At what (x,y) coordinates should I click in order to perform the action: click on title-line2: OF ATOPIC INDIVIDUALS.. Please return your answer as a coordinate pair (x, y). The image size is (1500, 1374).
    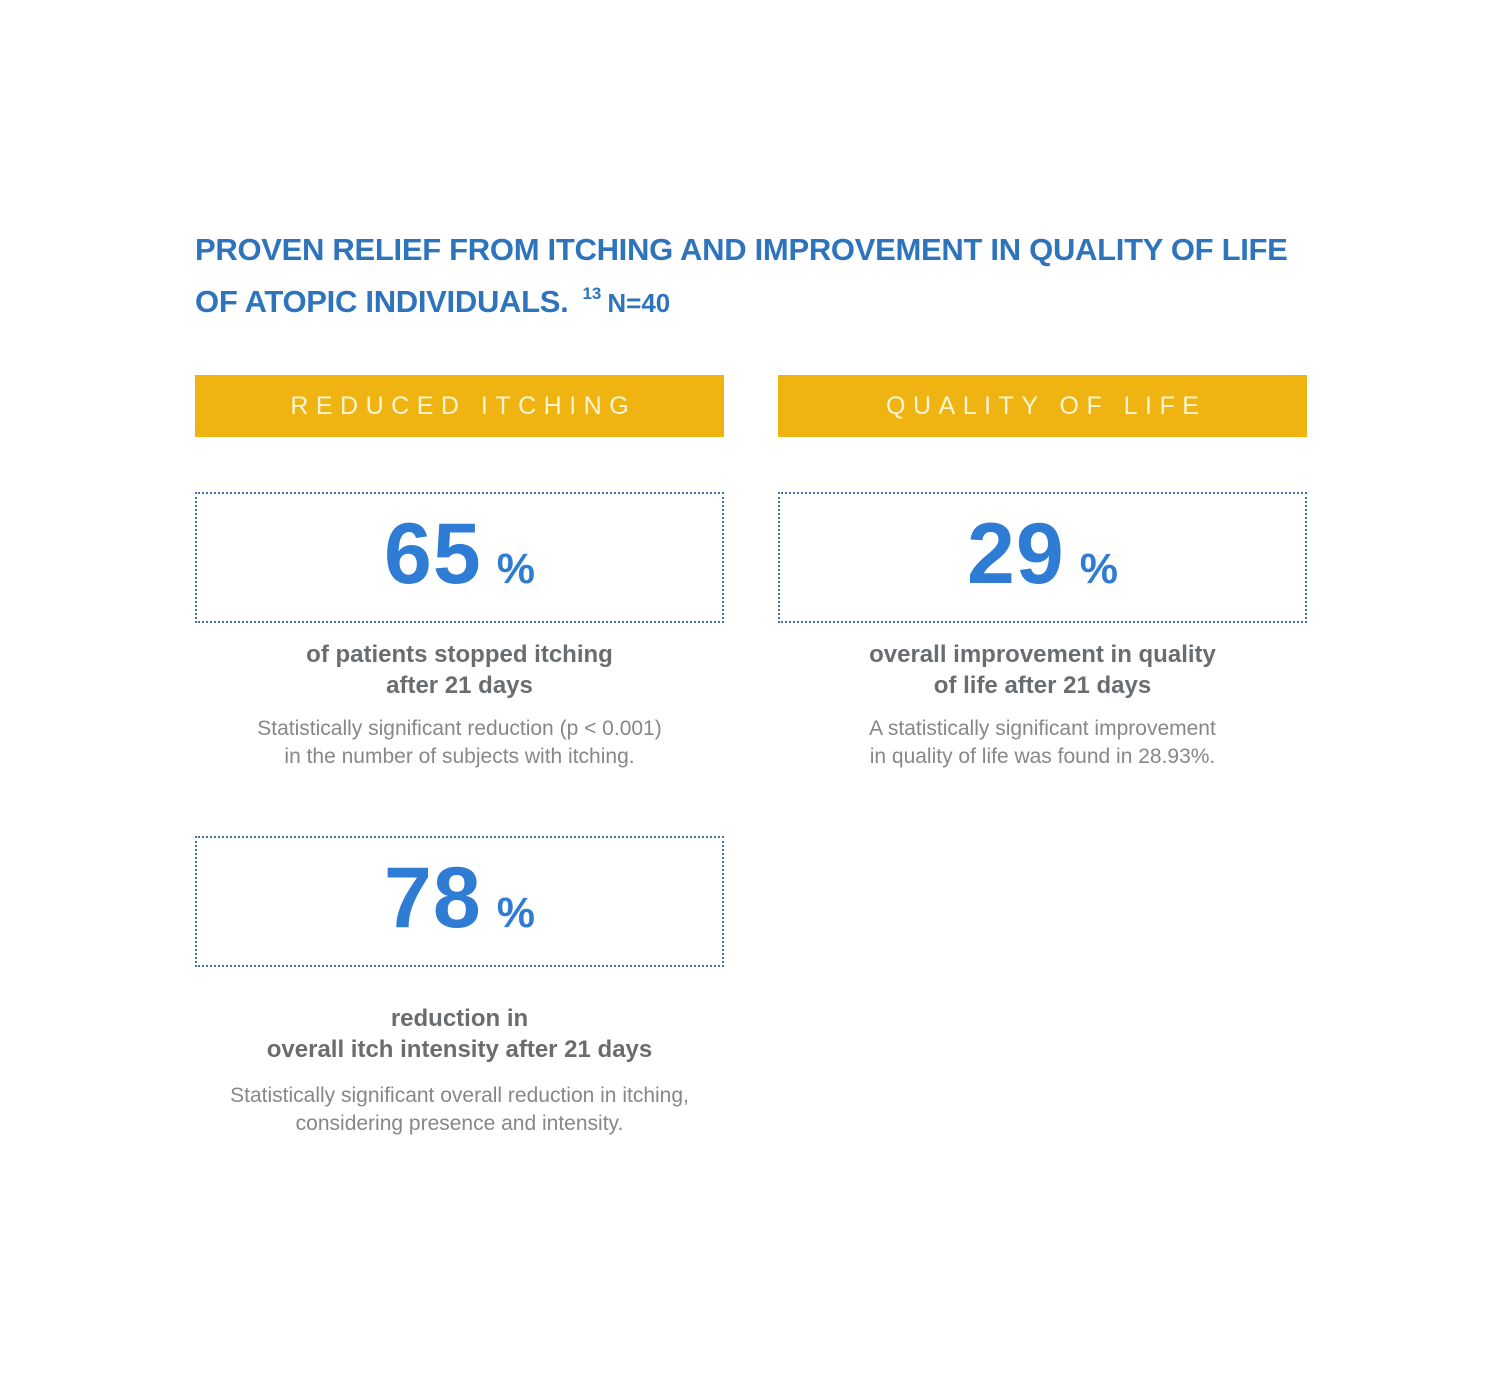
    Looking at the image, I should click on (382, 301).